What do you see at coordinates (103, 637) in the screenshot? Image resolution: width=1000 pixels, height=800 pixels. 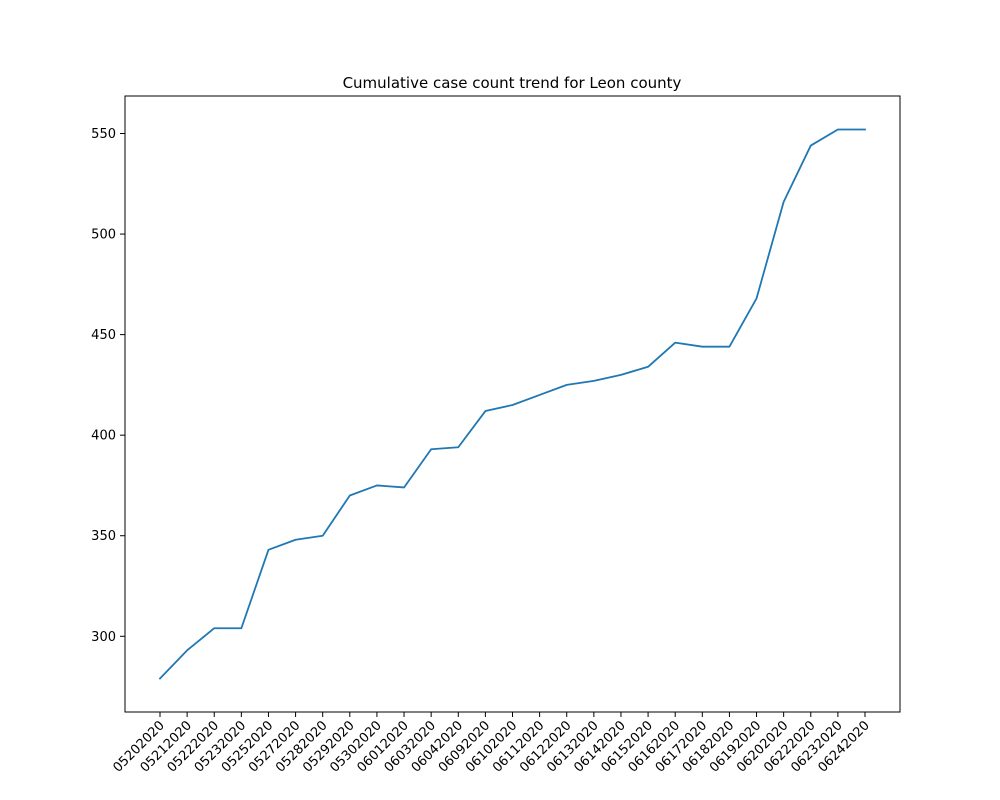 I see `y-tick-label: 300` at bounding box center [103, 637].